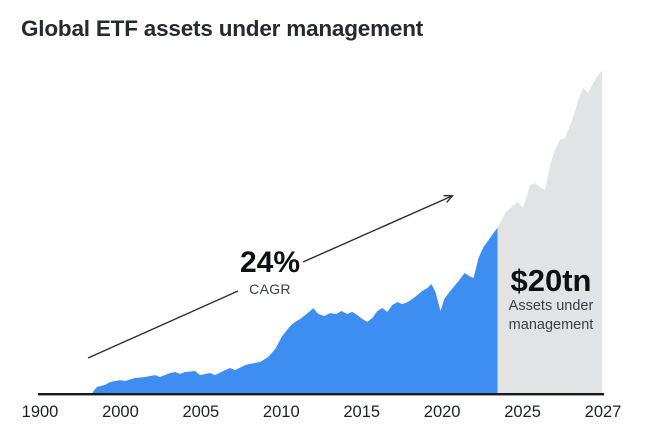 Image resolution: width=648 pixels, height=445 pixels. I want to click on cagr-value: 24%, so click(270, 262).